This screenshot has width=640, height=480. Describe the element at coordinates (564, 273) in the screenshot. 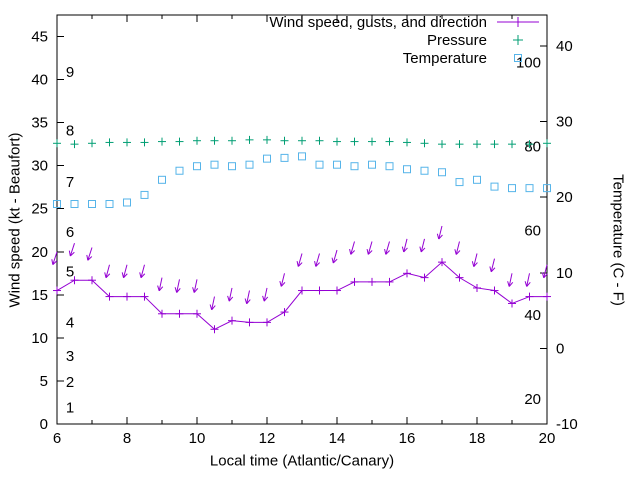

I see `y2-tick-label: 10` at that location.